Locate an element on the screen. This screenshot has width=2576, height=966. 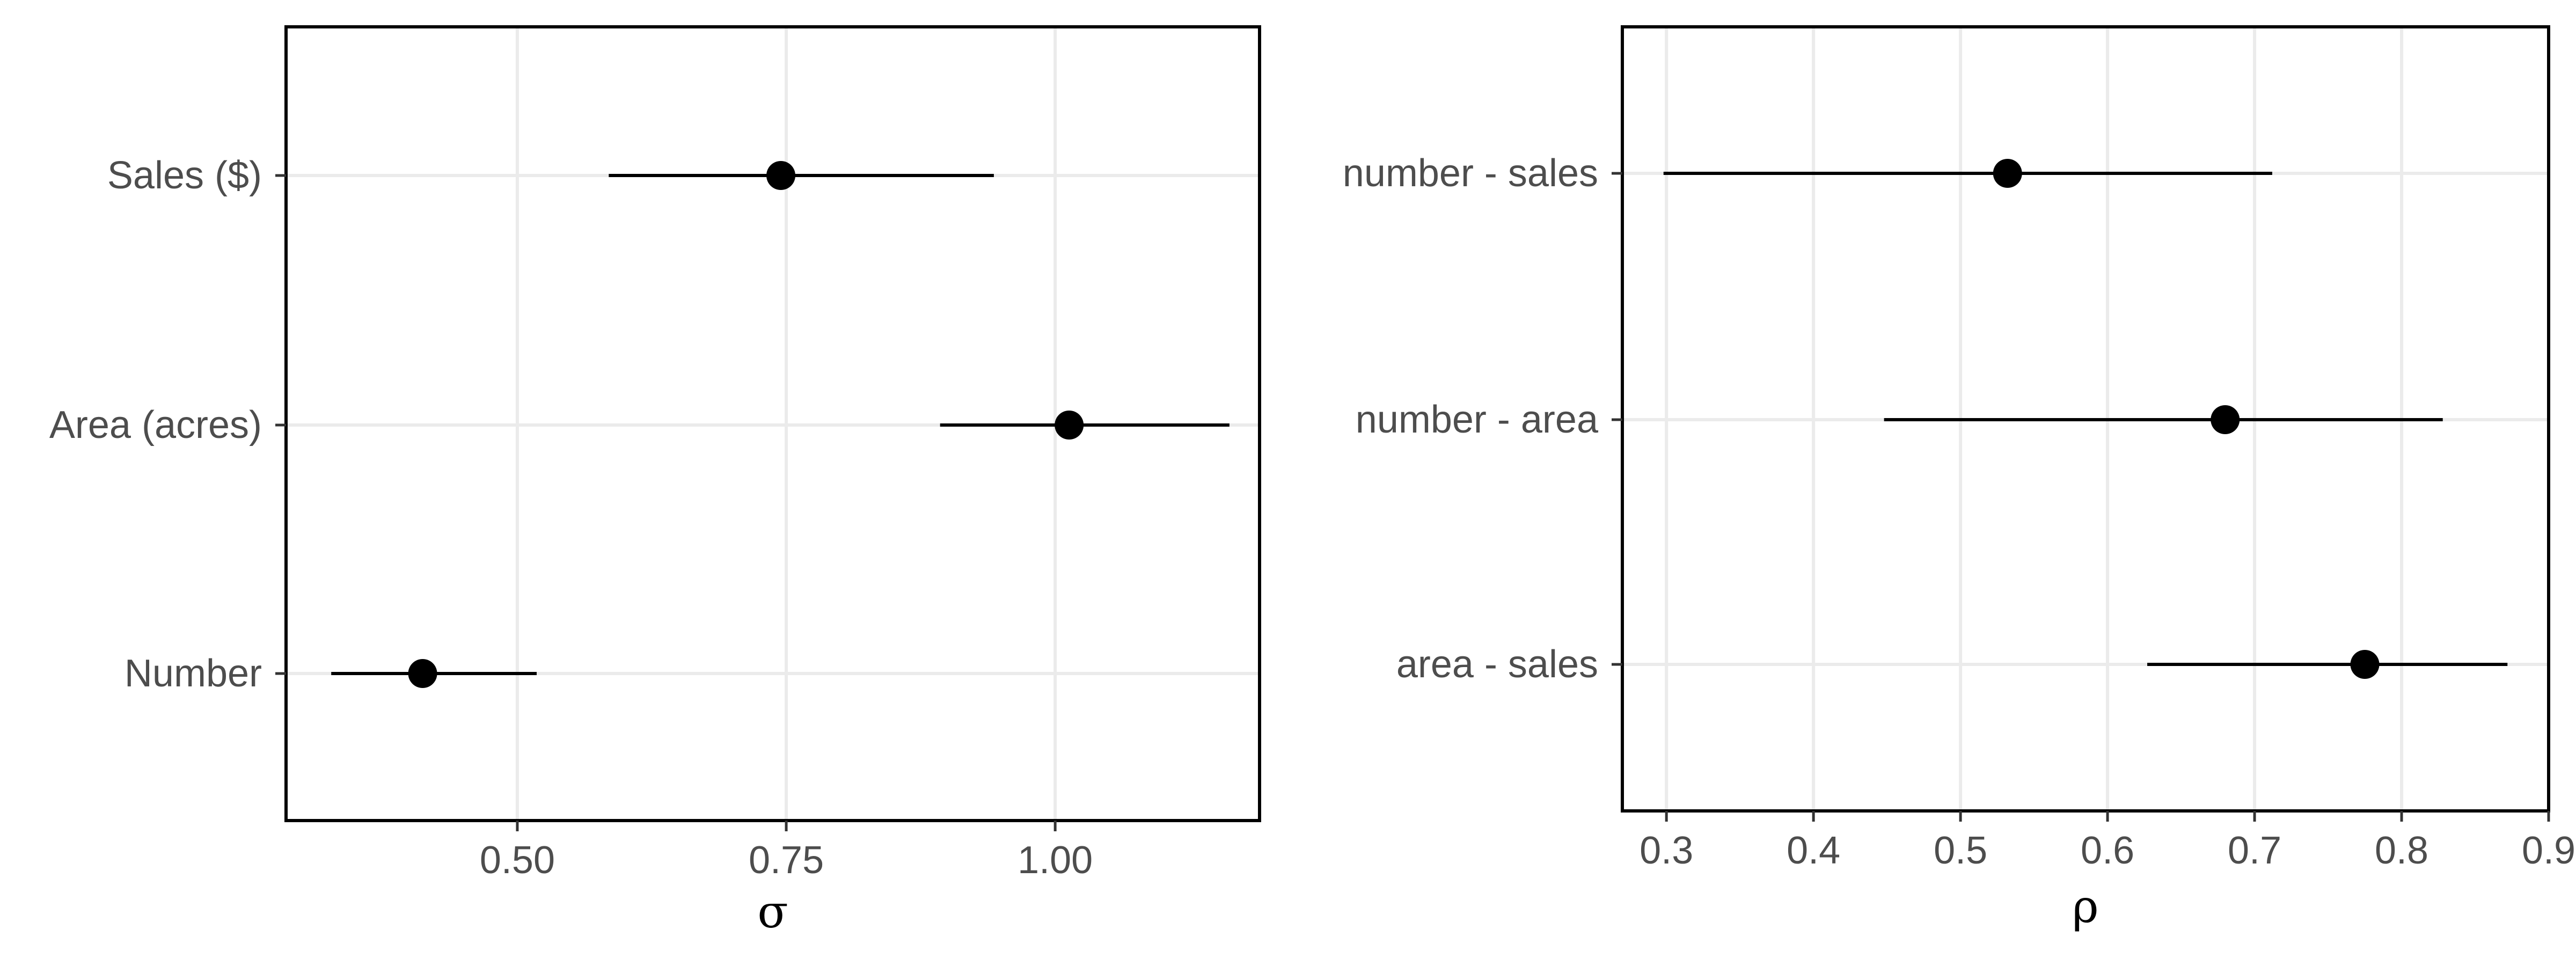
y-tick-label: area - sales is located at coordinates (1497, 664).